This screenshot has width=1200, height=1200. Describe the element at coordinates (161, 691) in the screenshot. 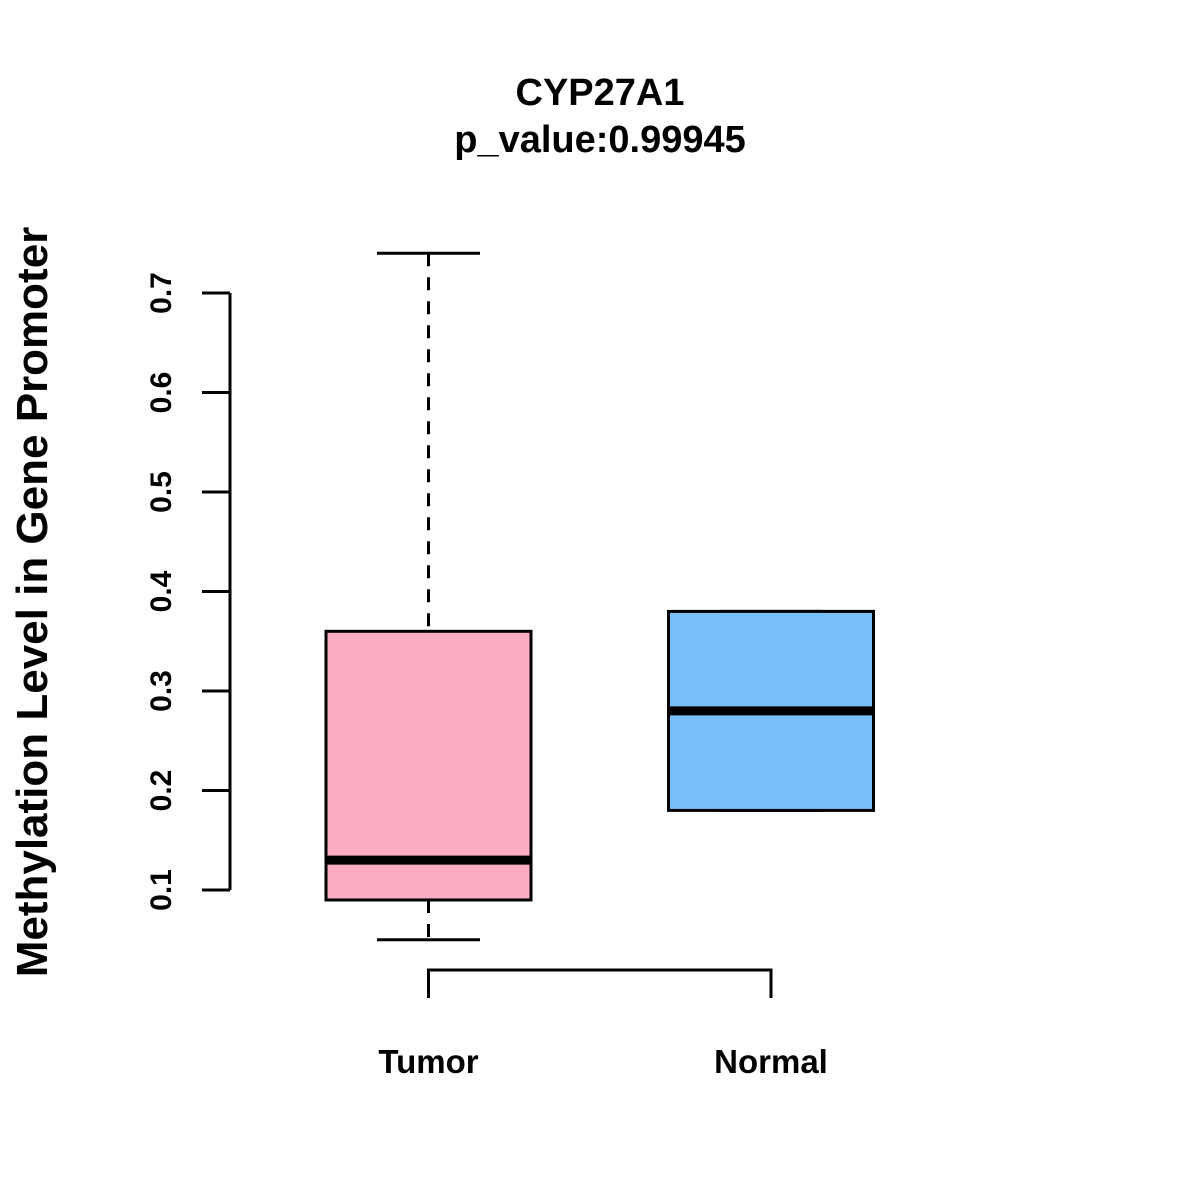

I see `y-axis-tick-label: 0.3` at that location.